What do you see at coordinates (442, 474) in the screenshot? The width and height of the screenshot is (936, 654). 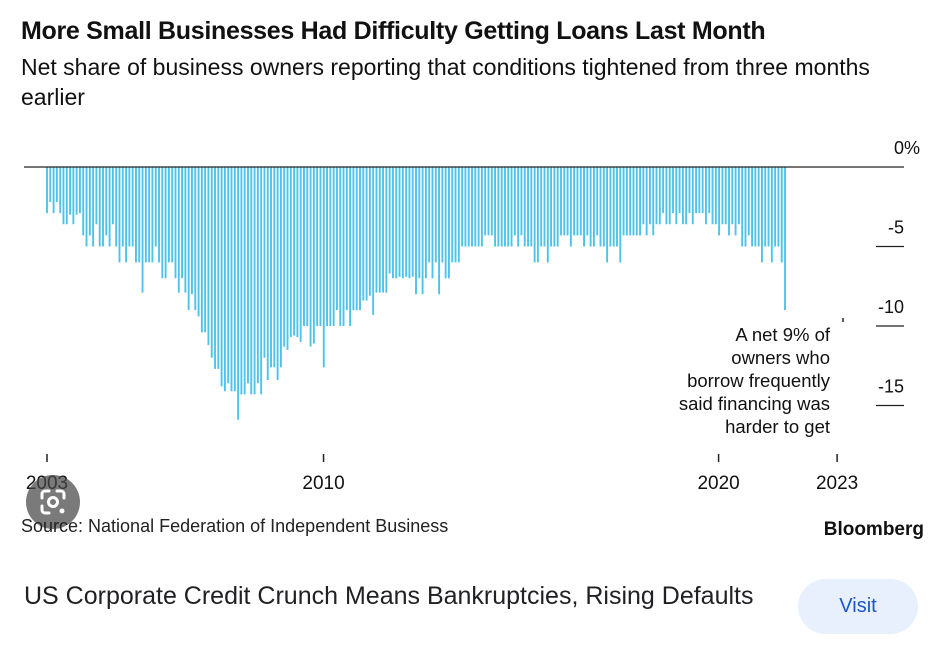 I see `x-axis: 2003201020202023` at bounding box center [442, 474].